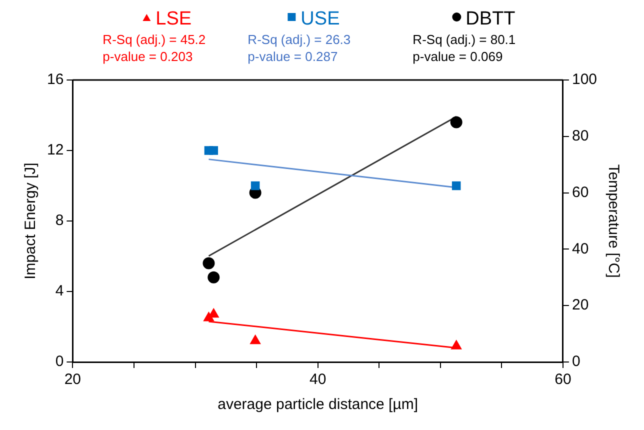  I want to click on text: p-value = 0.287, so click(293, 56).